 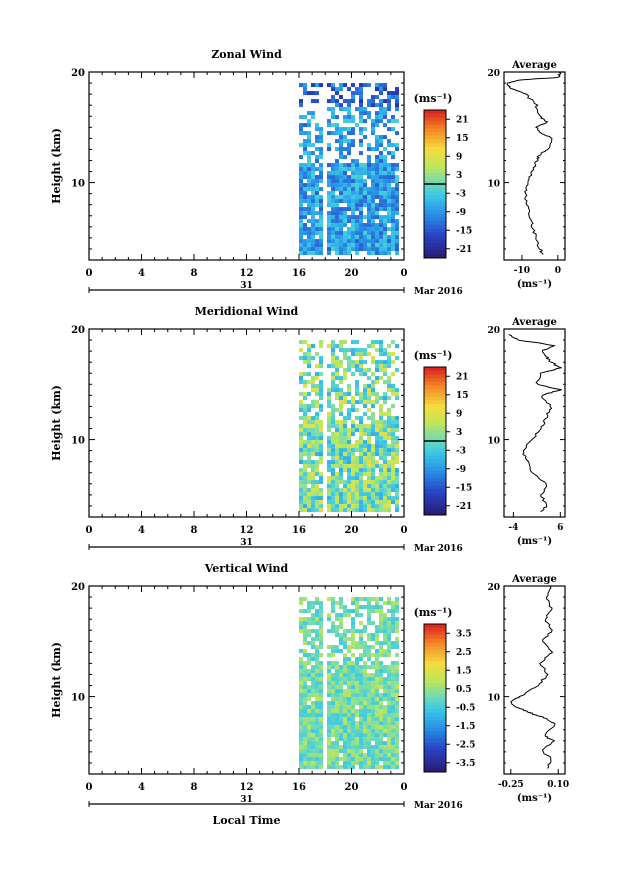 I want to click on colorbar-segment, so click(x=435, y=134).